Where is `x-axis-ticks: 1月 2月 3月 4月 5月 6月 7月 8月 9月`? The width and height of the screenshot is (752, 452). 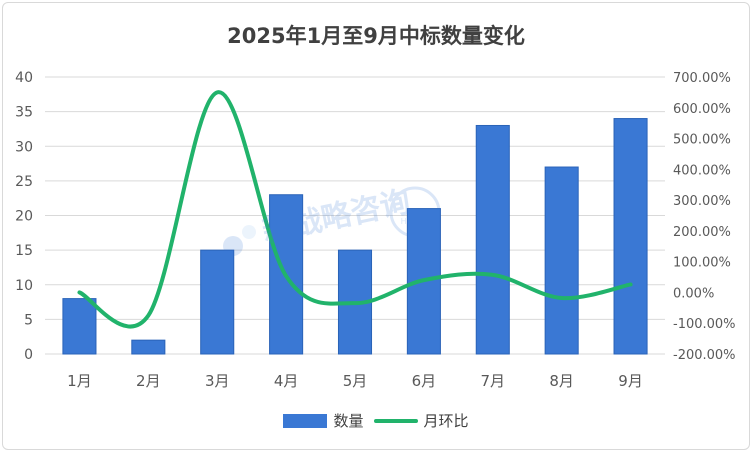 x-axis-ticks: 1月 2月 3月 4月 5月 6月 7月 8月 9月 is located at coordinates (355, 381).